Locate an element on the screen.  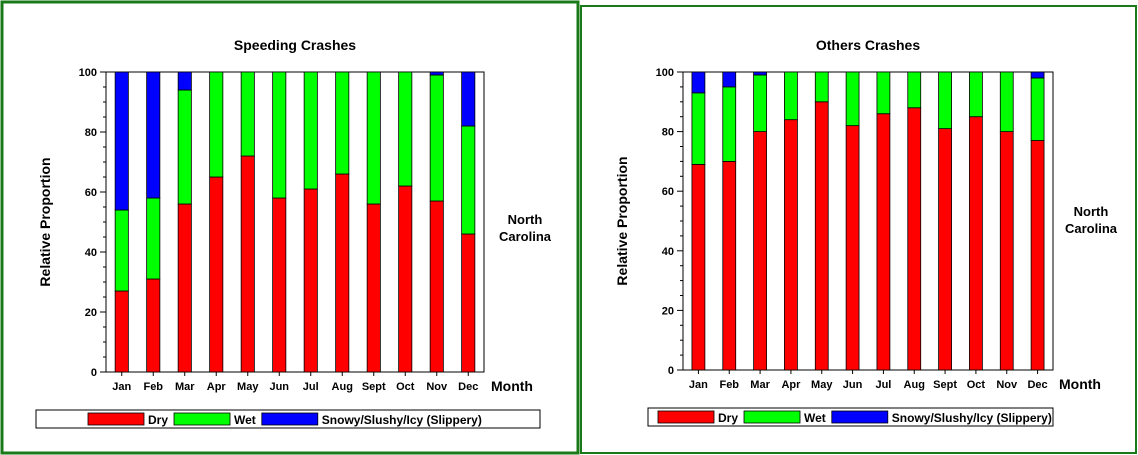
others-xtick-label-aug: Aug is located at coordinates (914, 385).